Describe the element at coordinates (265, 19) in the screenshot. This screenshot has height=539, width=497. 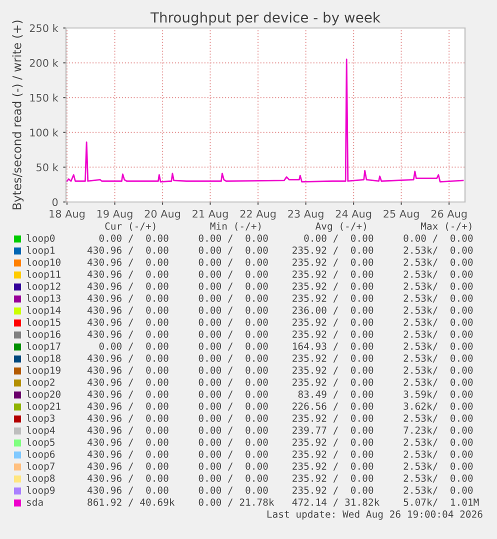
I see `chart-title: Throughput per device - by week` at that location.